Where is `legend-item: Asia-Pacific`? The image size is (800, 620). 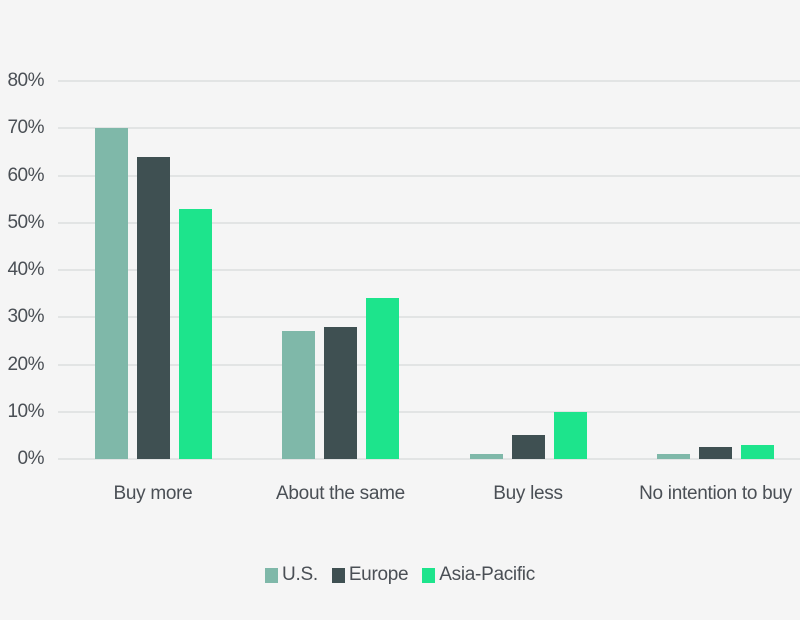
legend-item: Asia-Pacific is located at coordinates (478, 575).